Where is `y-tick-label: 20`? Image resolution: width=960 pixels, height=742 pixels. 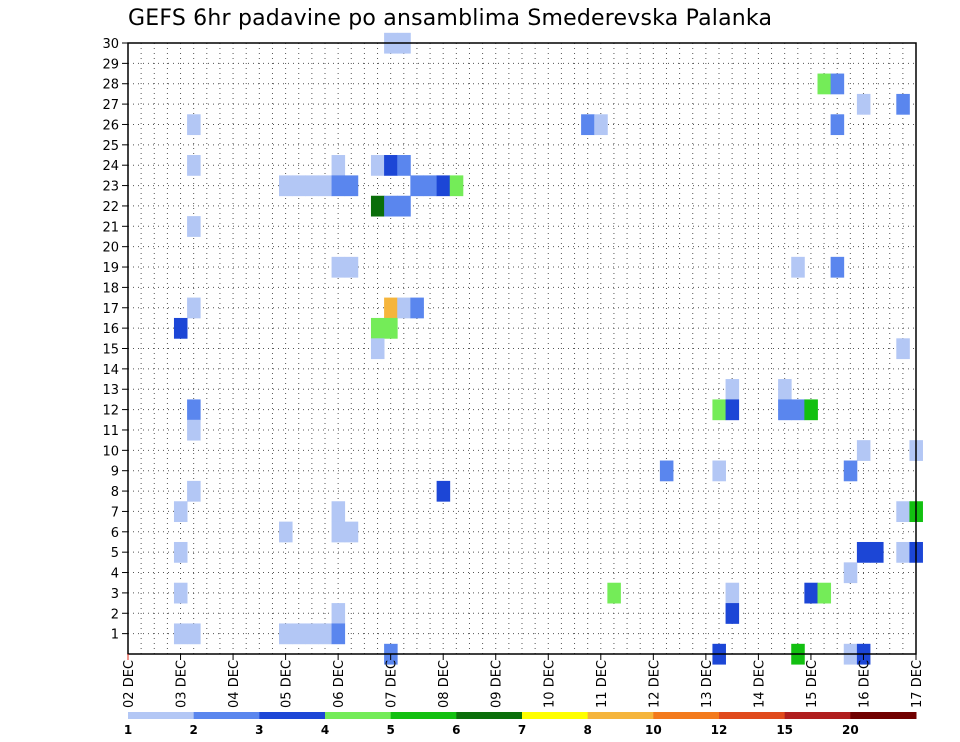 y-tick-label: 20 is located at coordinates (110, 248).